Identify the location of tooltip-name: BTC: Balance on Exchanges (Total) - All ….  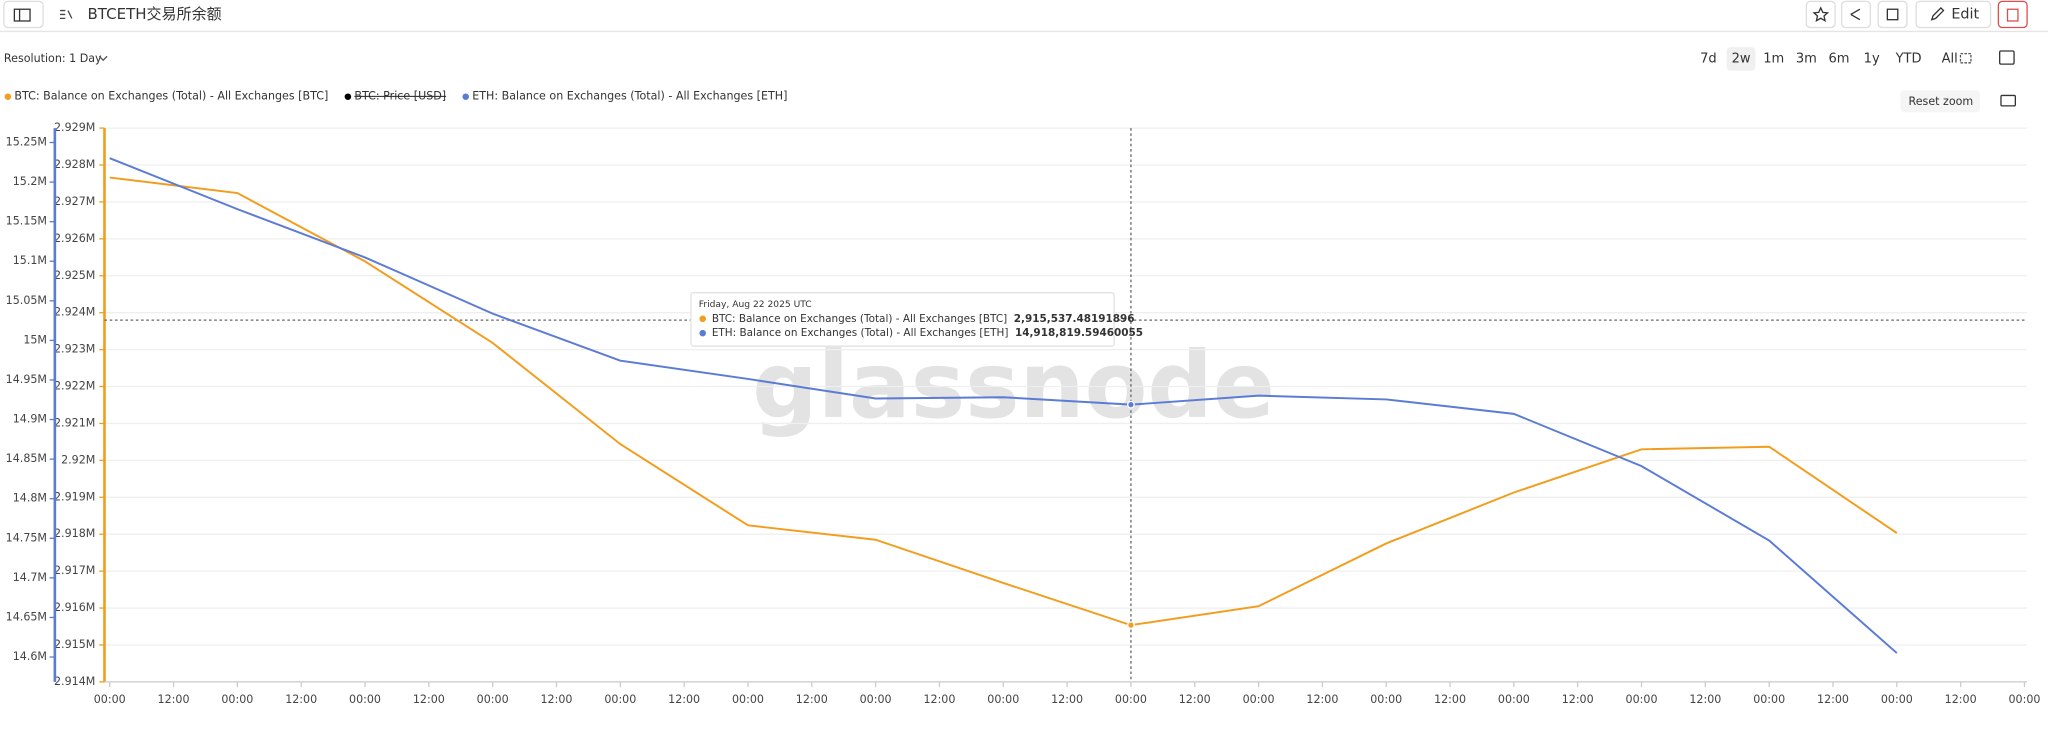
(859, 319).